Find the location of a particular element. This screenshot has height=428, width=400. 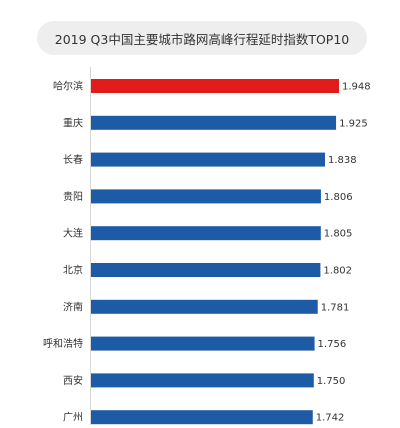

value-label: 1.742 is located at coordinates (330, 418).